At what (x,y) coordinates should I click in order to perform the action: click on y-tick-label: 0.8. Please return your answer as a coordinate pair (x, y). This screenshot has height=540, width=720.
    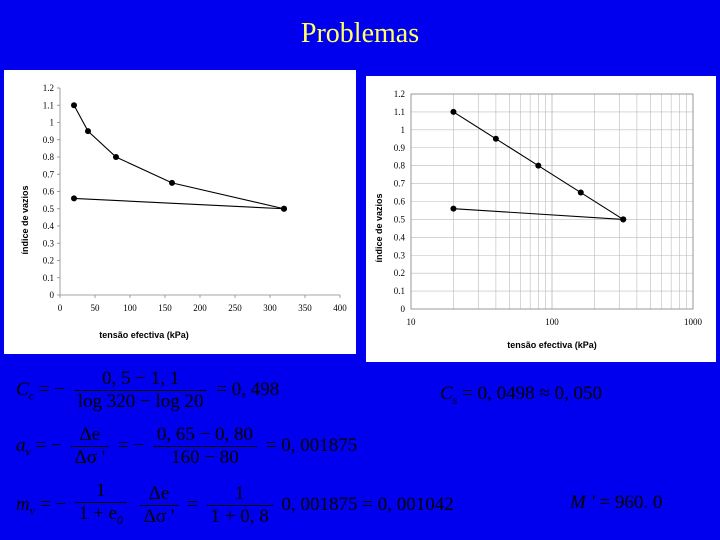
    Looking at the image, I should click on (400, 166).